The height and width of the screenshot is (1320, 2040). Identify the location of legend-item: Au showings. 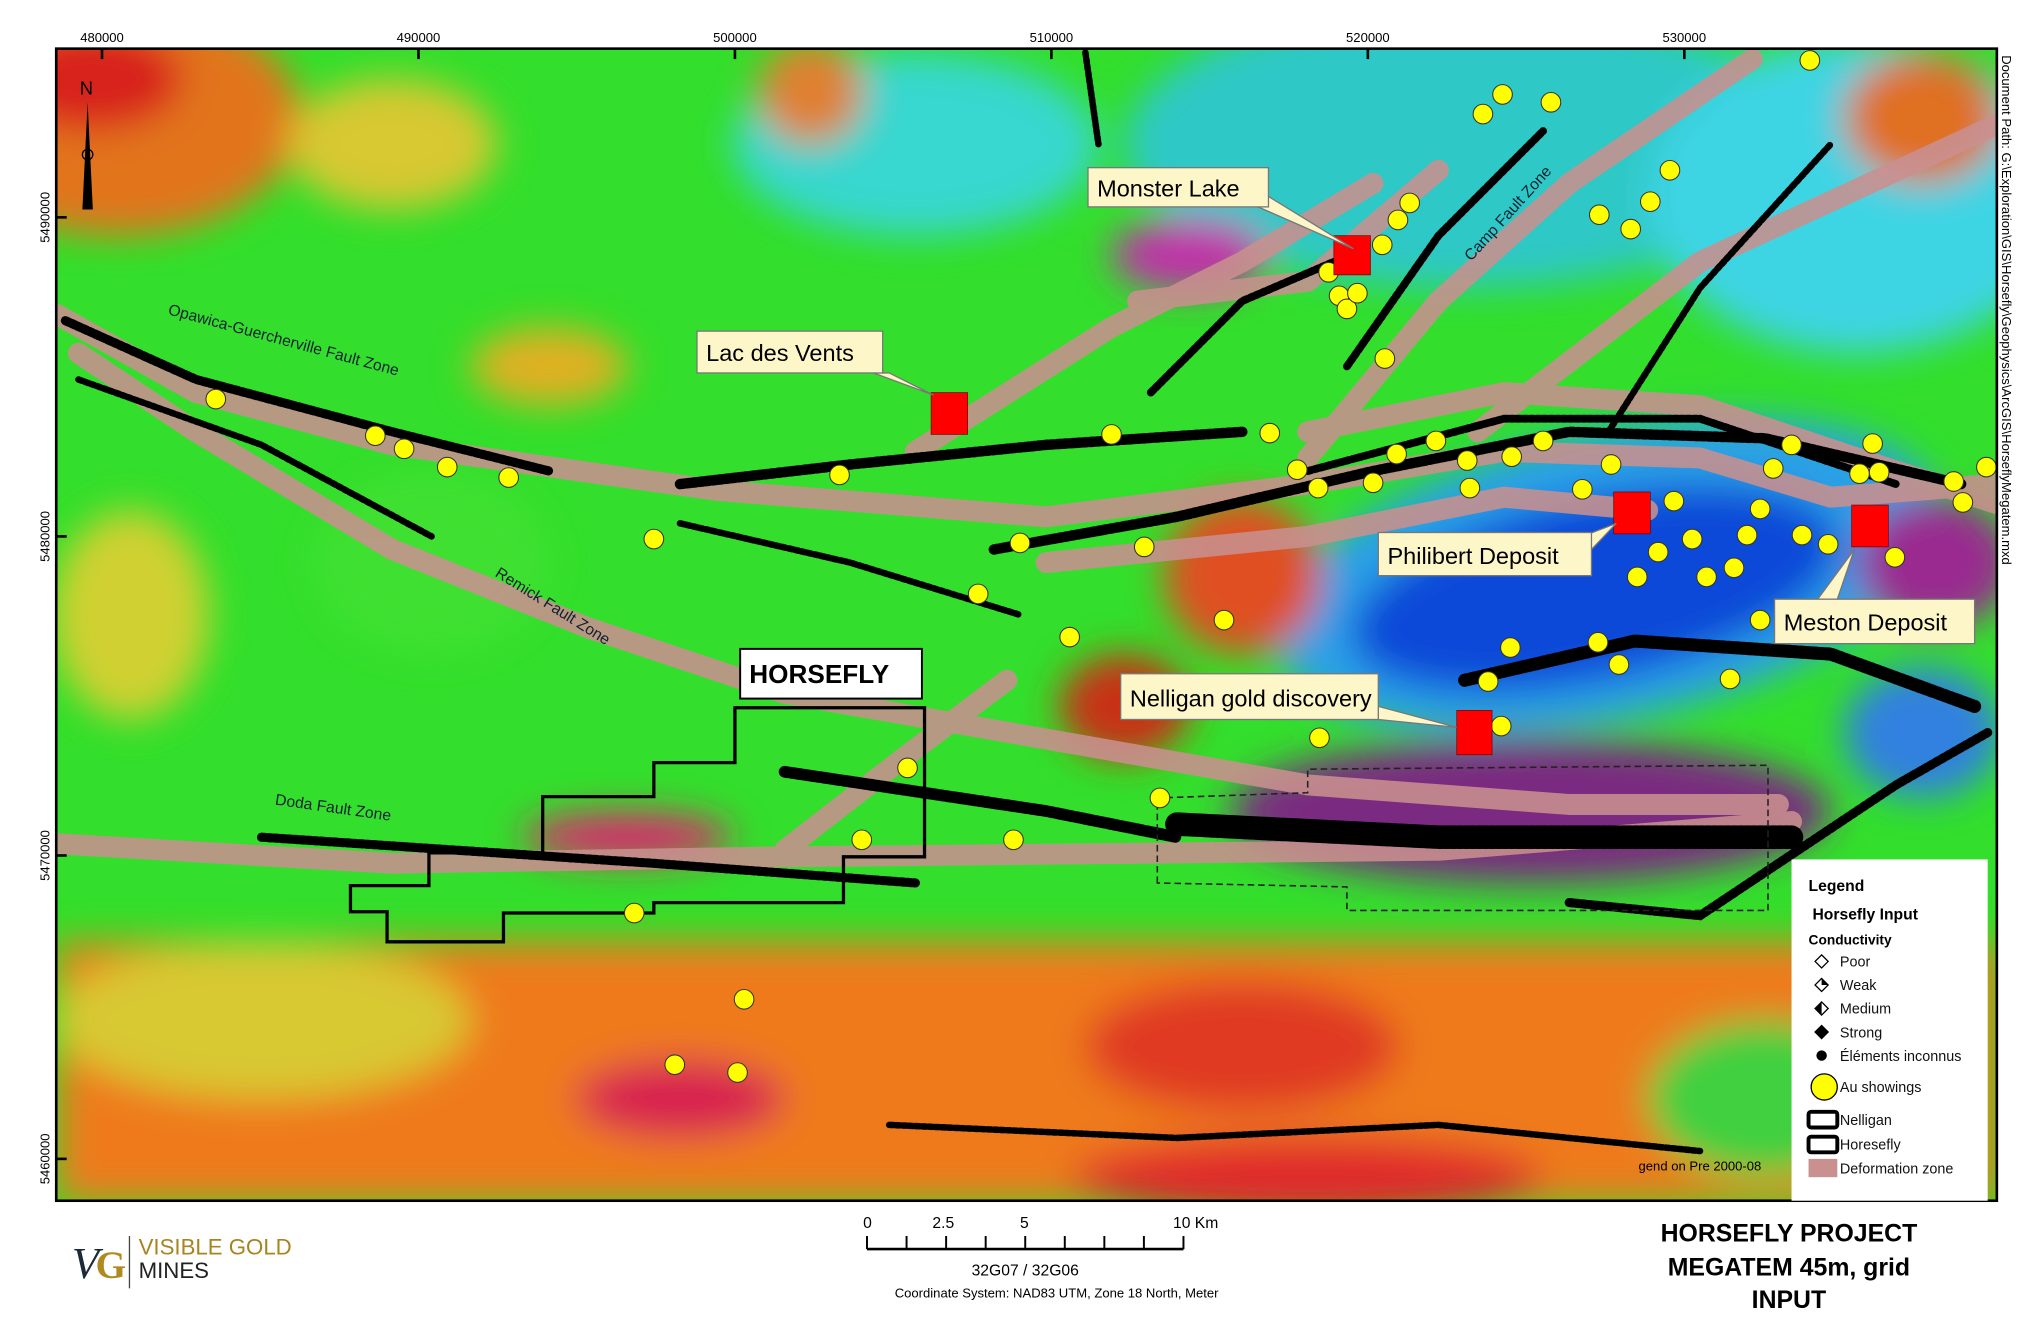
(1866, 1087).